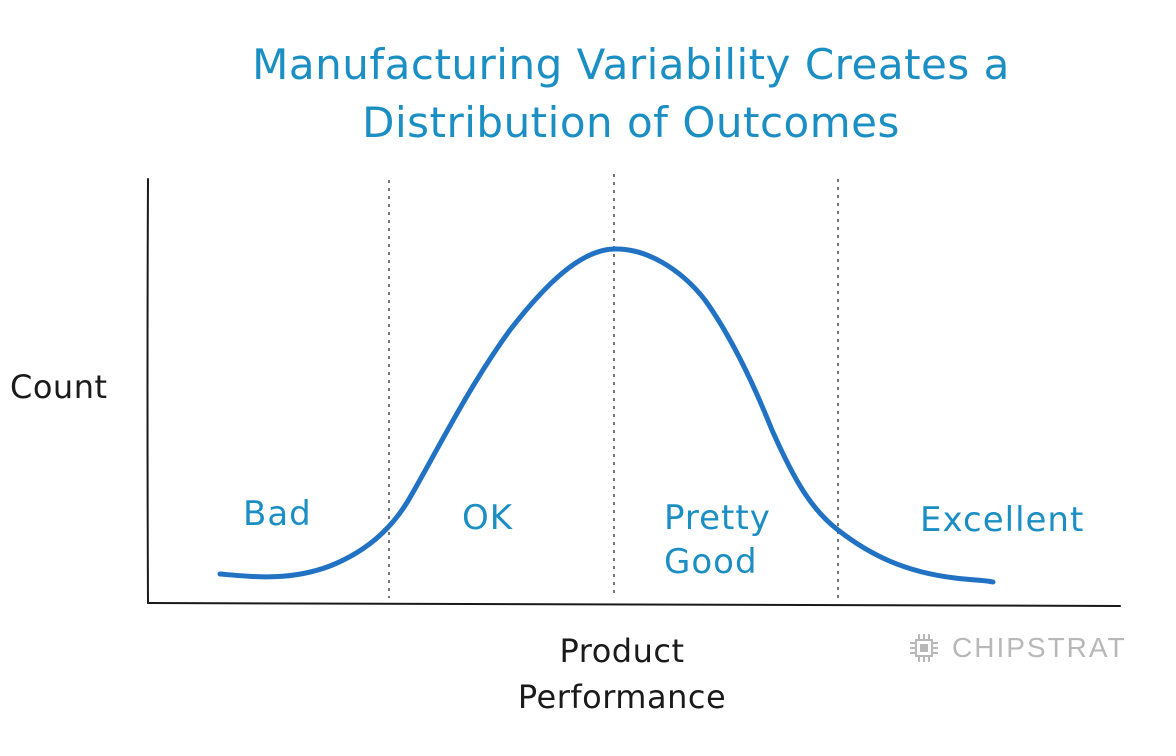 The image size is (1176, 756). What do you see at coordinates (622, 697) in the screenshot?
I see `x-axis-label-line-2: Performance` at bounding box center [622, 697].